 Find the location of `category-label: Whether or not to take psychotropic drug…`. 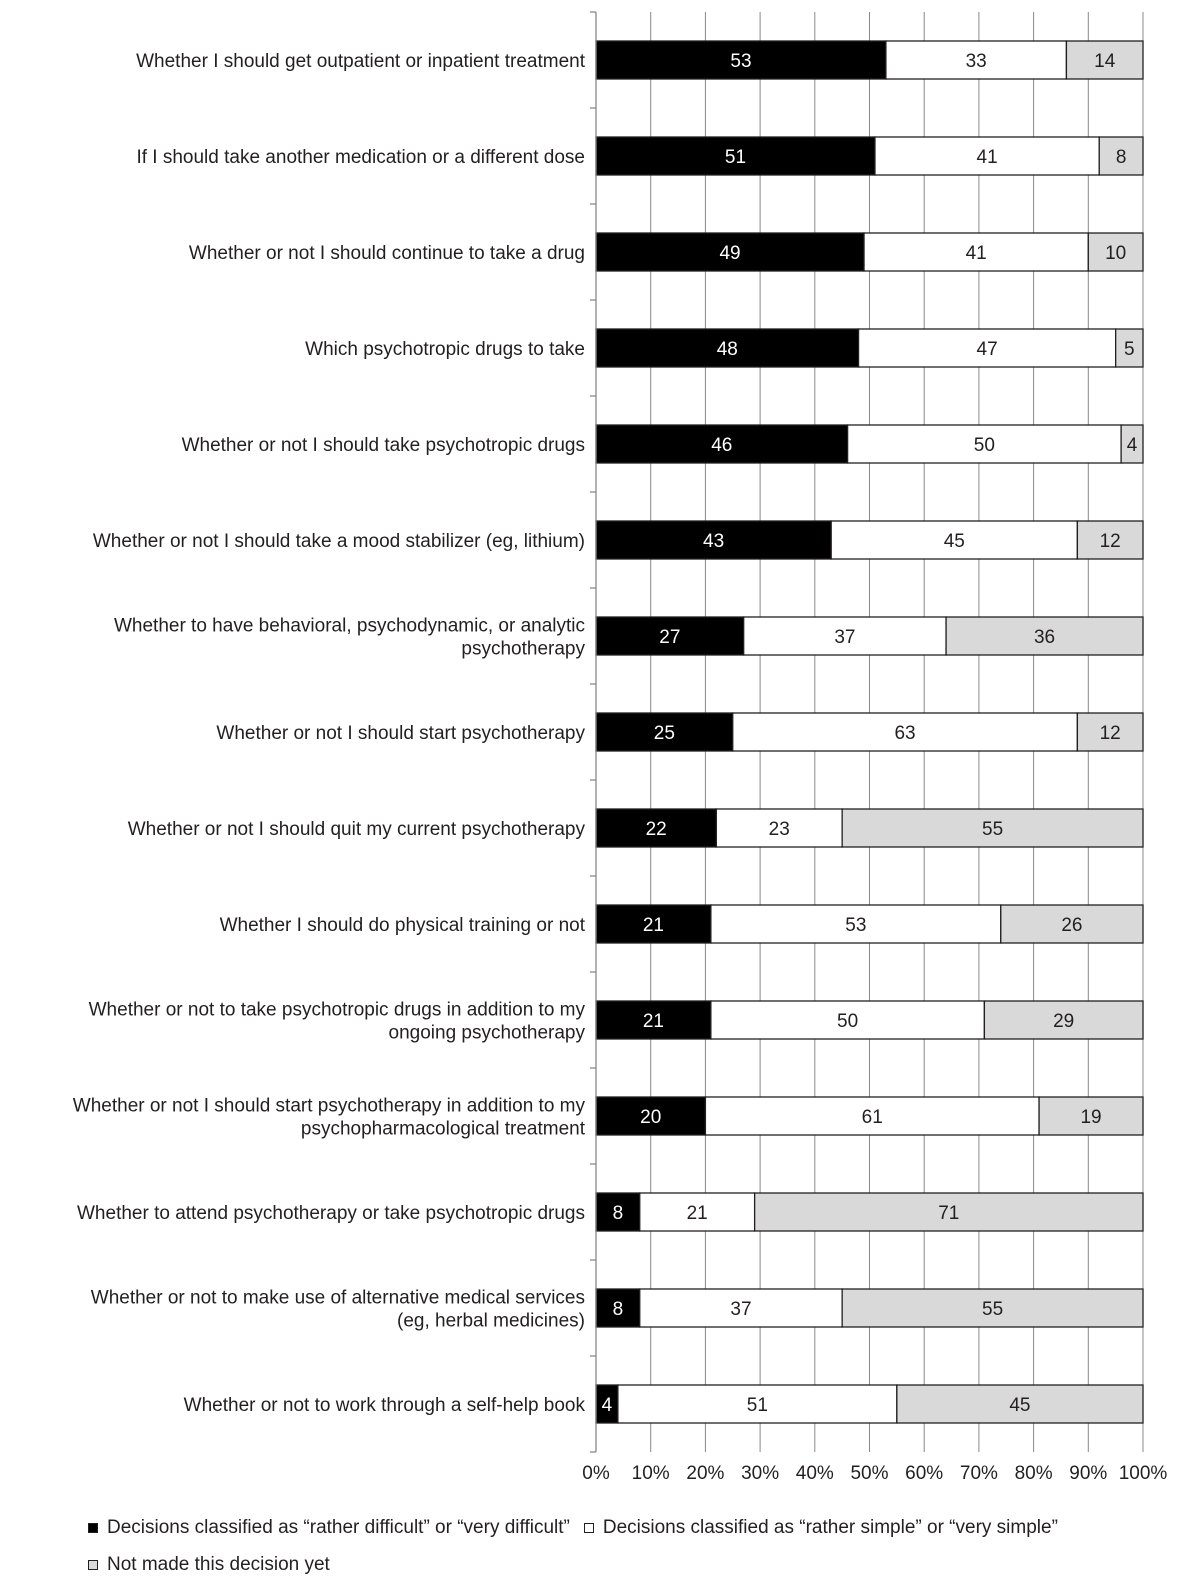

category-label: Whether or not to take psychotropic drug… is located at coordinates (337, 1010).